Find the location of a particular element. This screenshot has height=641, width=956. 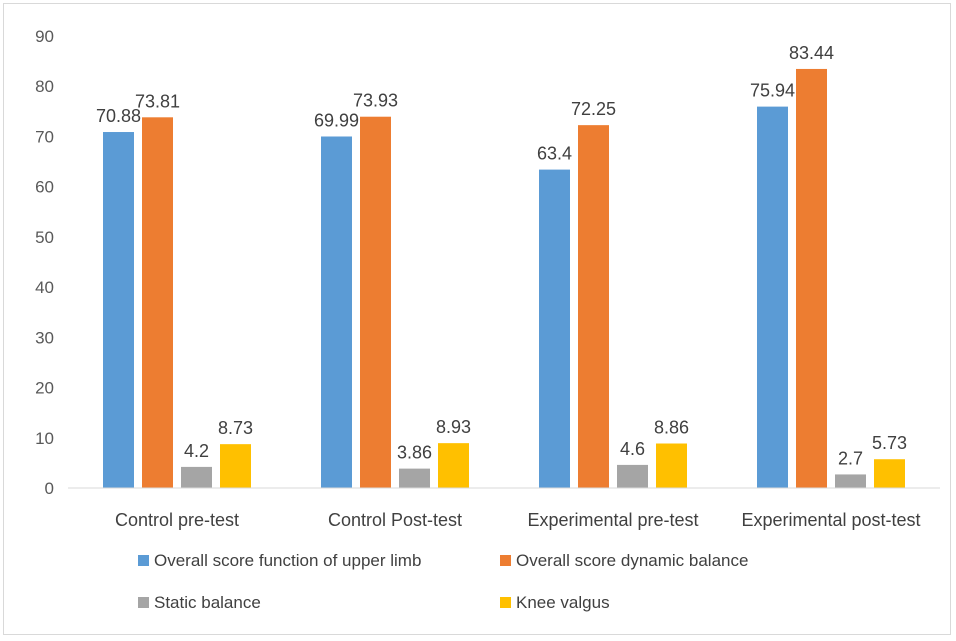

legend-label: Overall score function of upper limb is located at coordinates (287, 560).